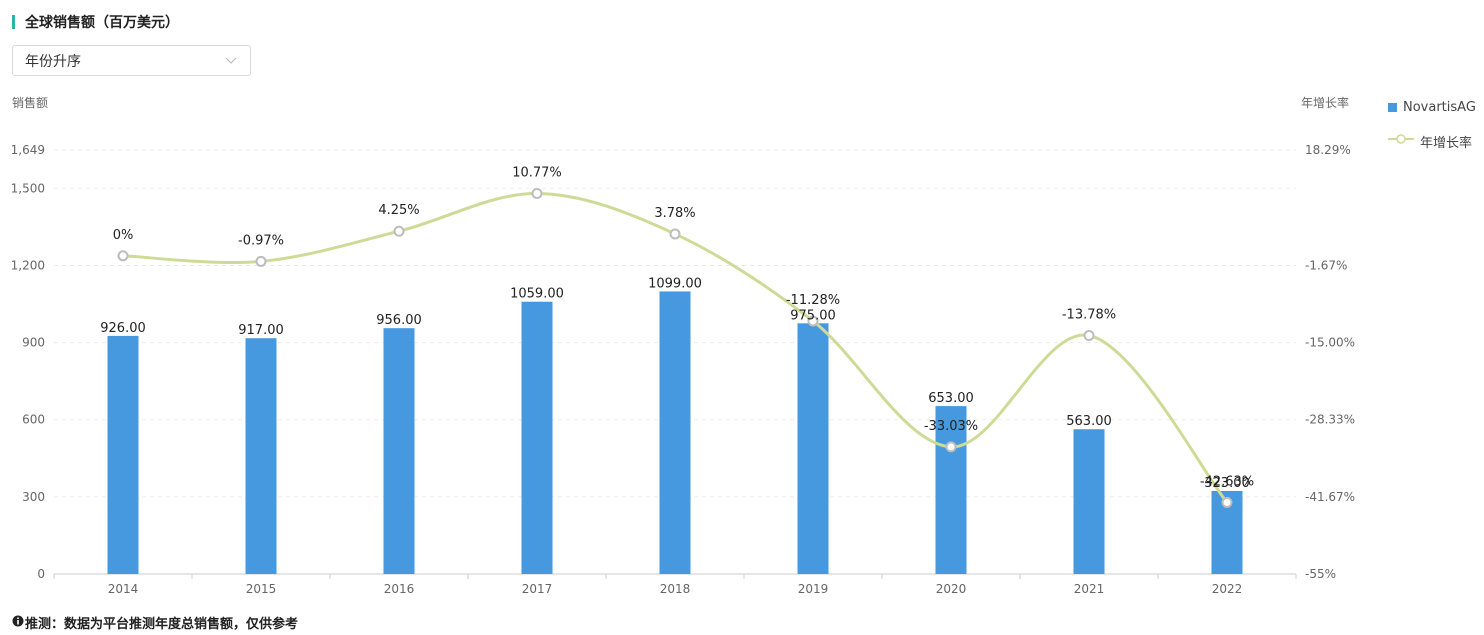 The image size is (1484, 635). I want to click on y-left-tick-label: 600, so click(33, 420).